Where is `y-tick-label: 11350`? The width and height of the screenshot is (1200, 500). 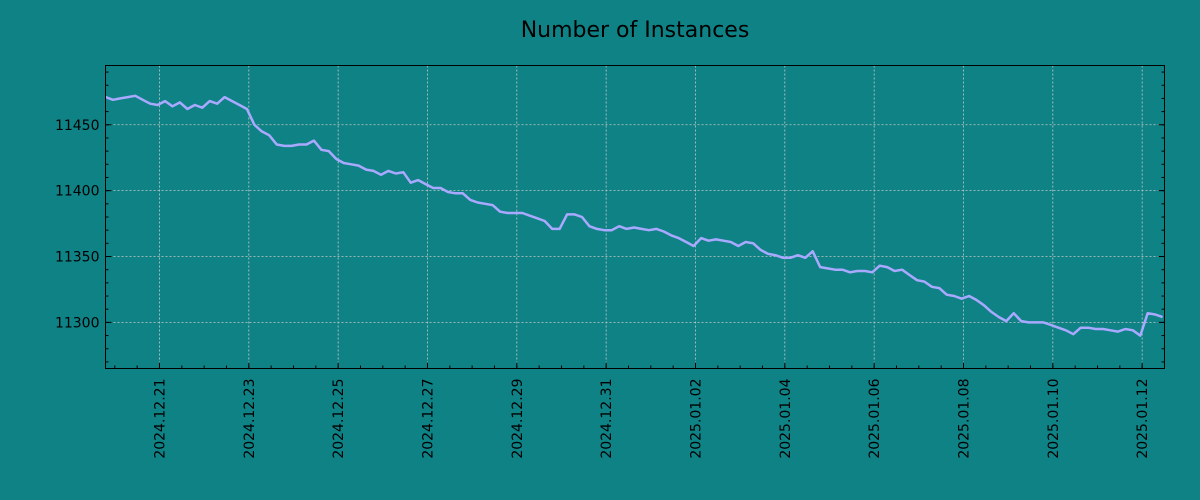 y-tick-label: 11350 is located at coordinates (77, 258).